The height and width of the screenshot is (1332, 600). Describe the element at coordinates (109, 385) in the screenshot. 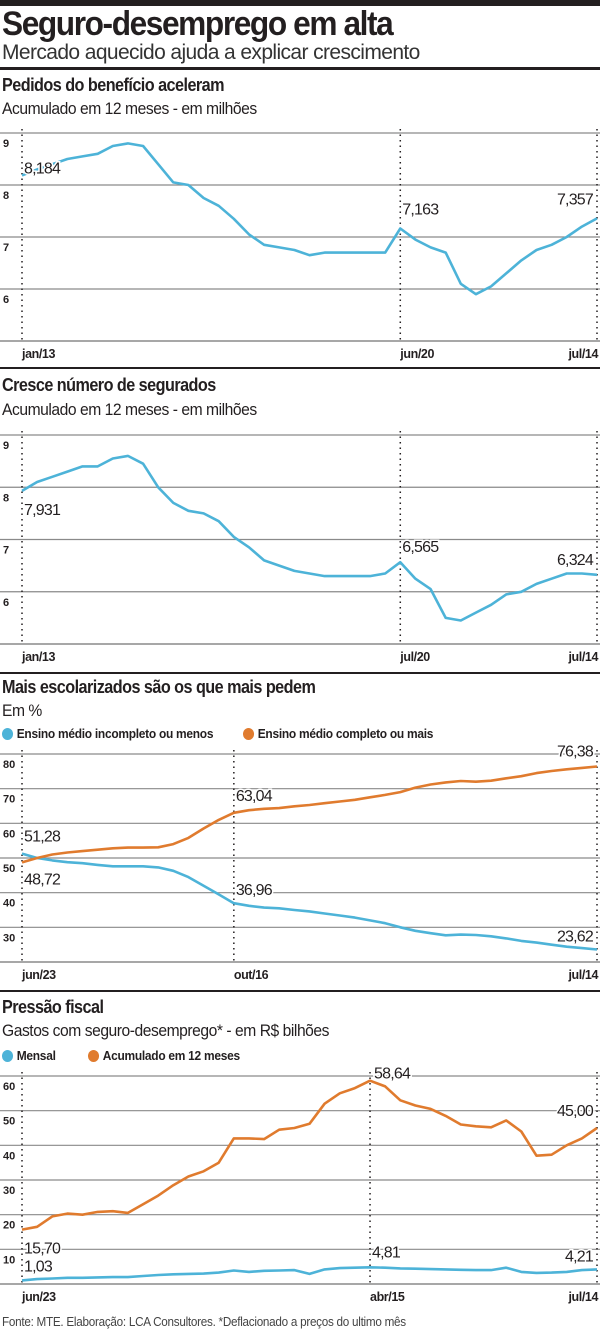

I see `chart2-title: Cresce número de segurados` at that location.